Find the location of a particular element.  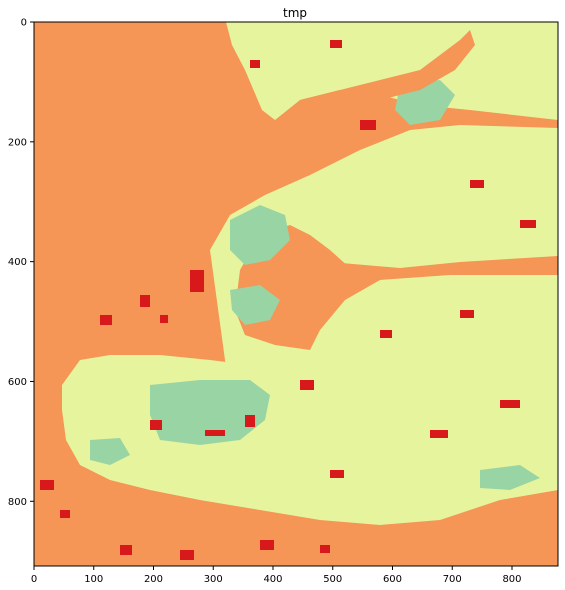

y-tick-label: 0 is located at coordinates (24, 23).